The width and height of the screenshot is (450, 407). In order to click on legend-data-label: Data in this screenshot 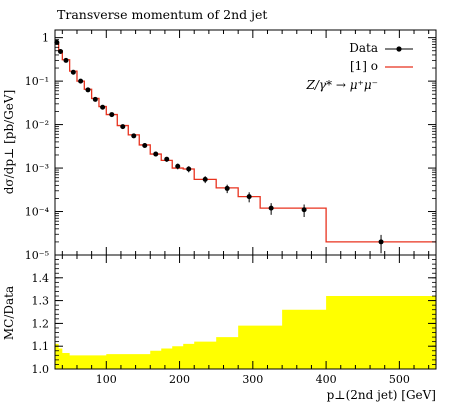, I will do `click(363, 48)`.